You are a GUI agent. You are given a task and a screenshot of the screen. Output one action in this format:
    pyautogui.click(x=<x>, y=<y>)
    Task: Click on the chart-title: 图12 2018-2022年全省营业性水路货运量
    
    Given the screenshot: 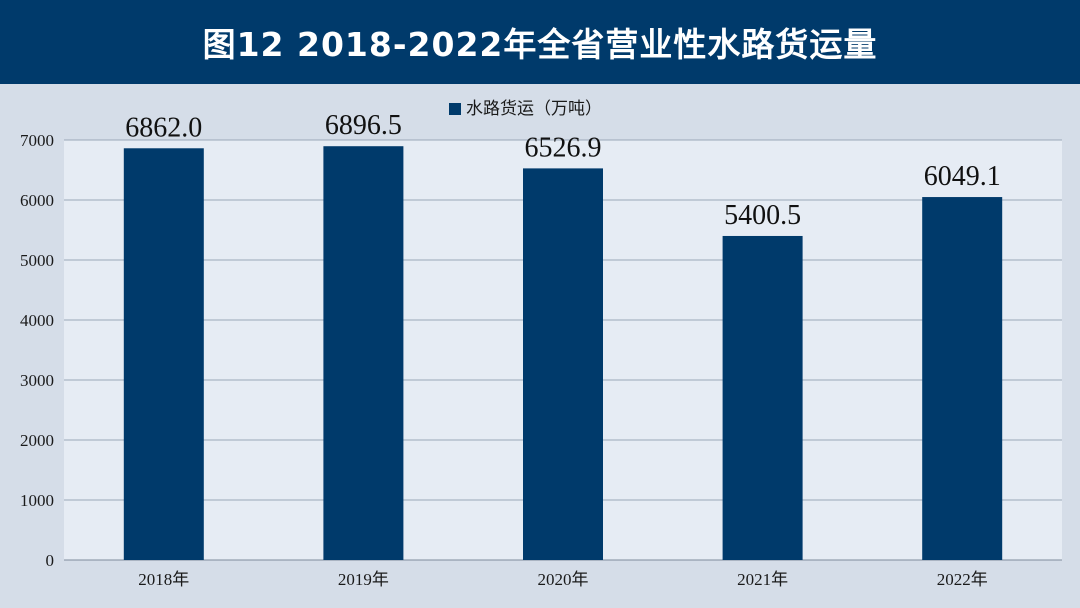 What is the action you would take?
    pyautogui.click(x=540, y=44)
    